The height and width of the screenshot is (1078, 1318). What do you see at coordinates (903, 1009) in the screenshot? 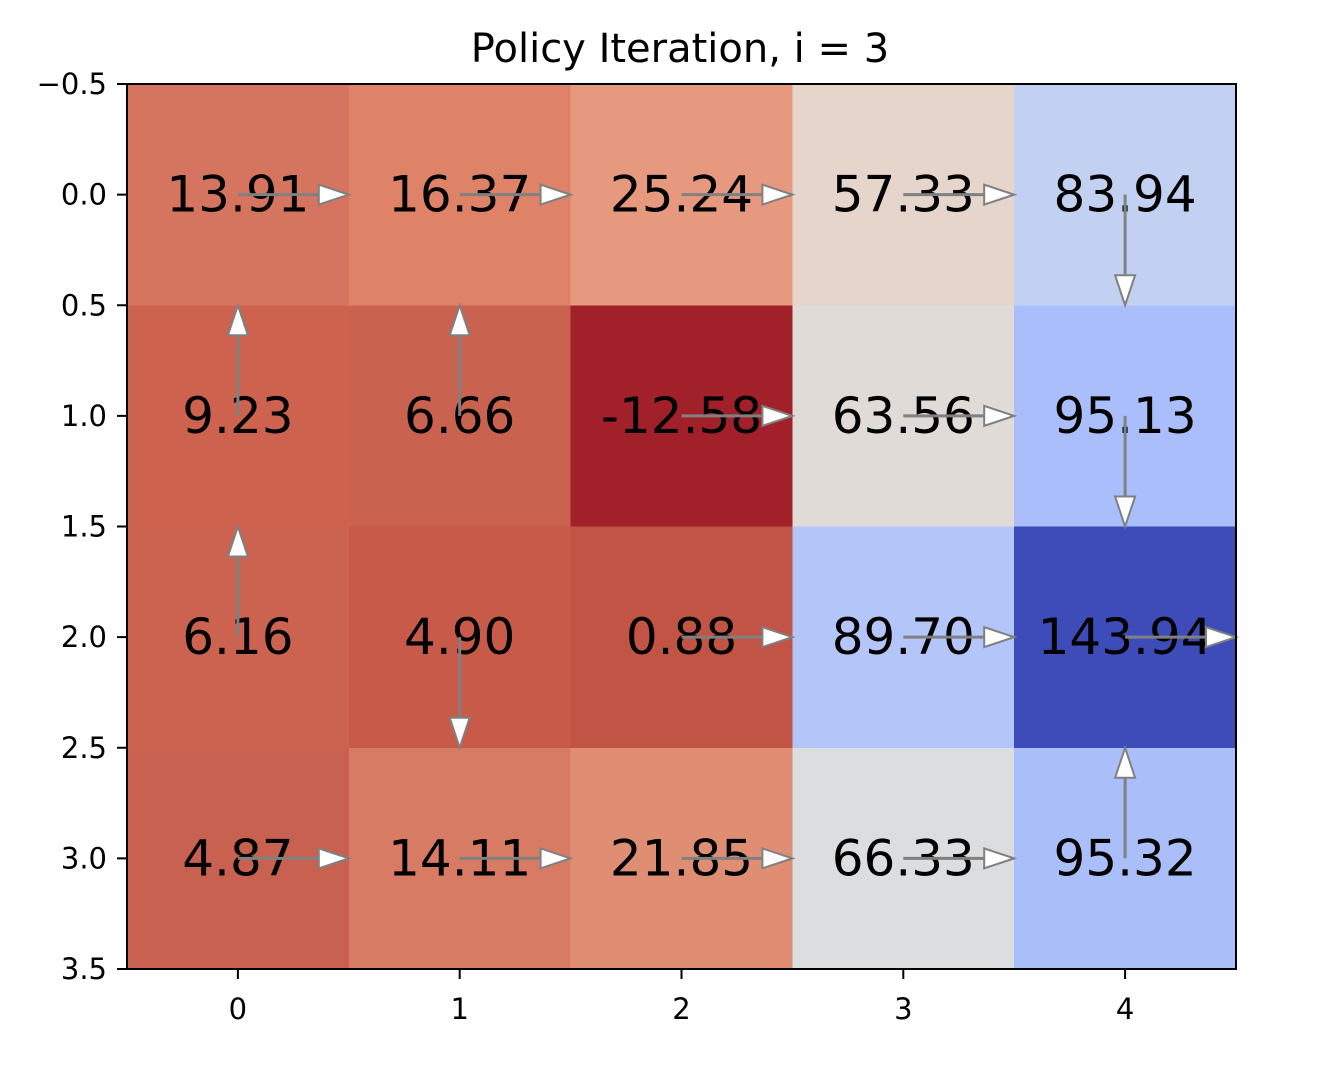
I see `x-tick-label: 3` at bounding box center [903, 1009].